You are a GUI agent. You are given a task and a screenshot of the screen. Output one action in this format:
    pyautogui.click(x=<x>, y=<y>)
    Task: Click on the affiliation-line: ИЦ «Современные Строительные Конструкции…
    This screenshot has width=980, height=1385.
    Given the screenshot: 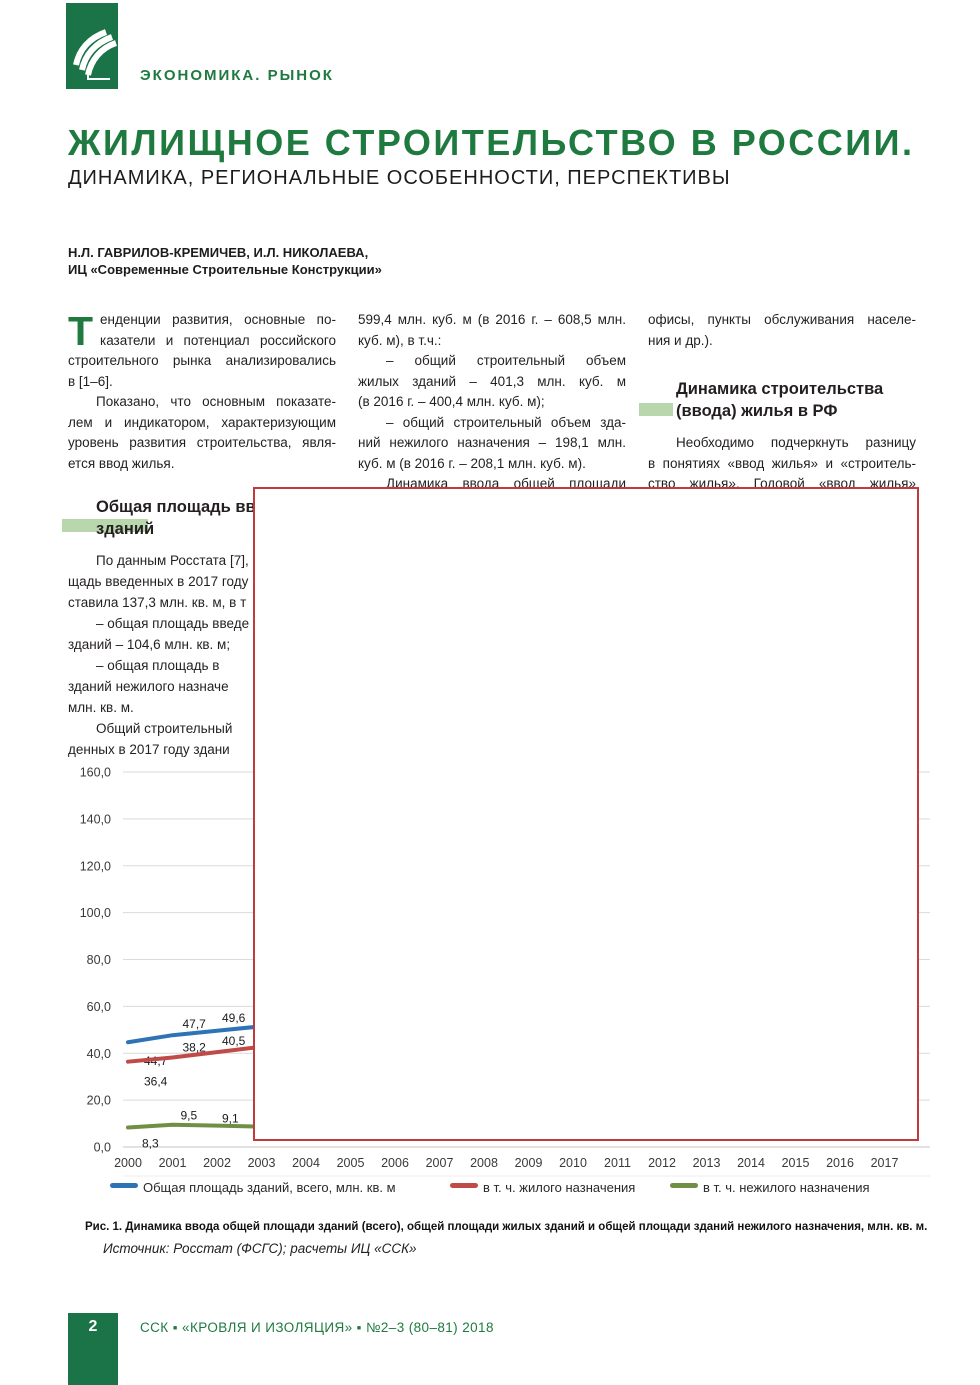 What is the action you would take?
    pyautogui.click(x=225, y=269)
    